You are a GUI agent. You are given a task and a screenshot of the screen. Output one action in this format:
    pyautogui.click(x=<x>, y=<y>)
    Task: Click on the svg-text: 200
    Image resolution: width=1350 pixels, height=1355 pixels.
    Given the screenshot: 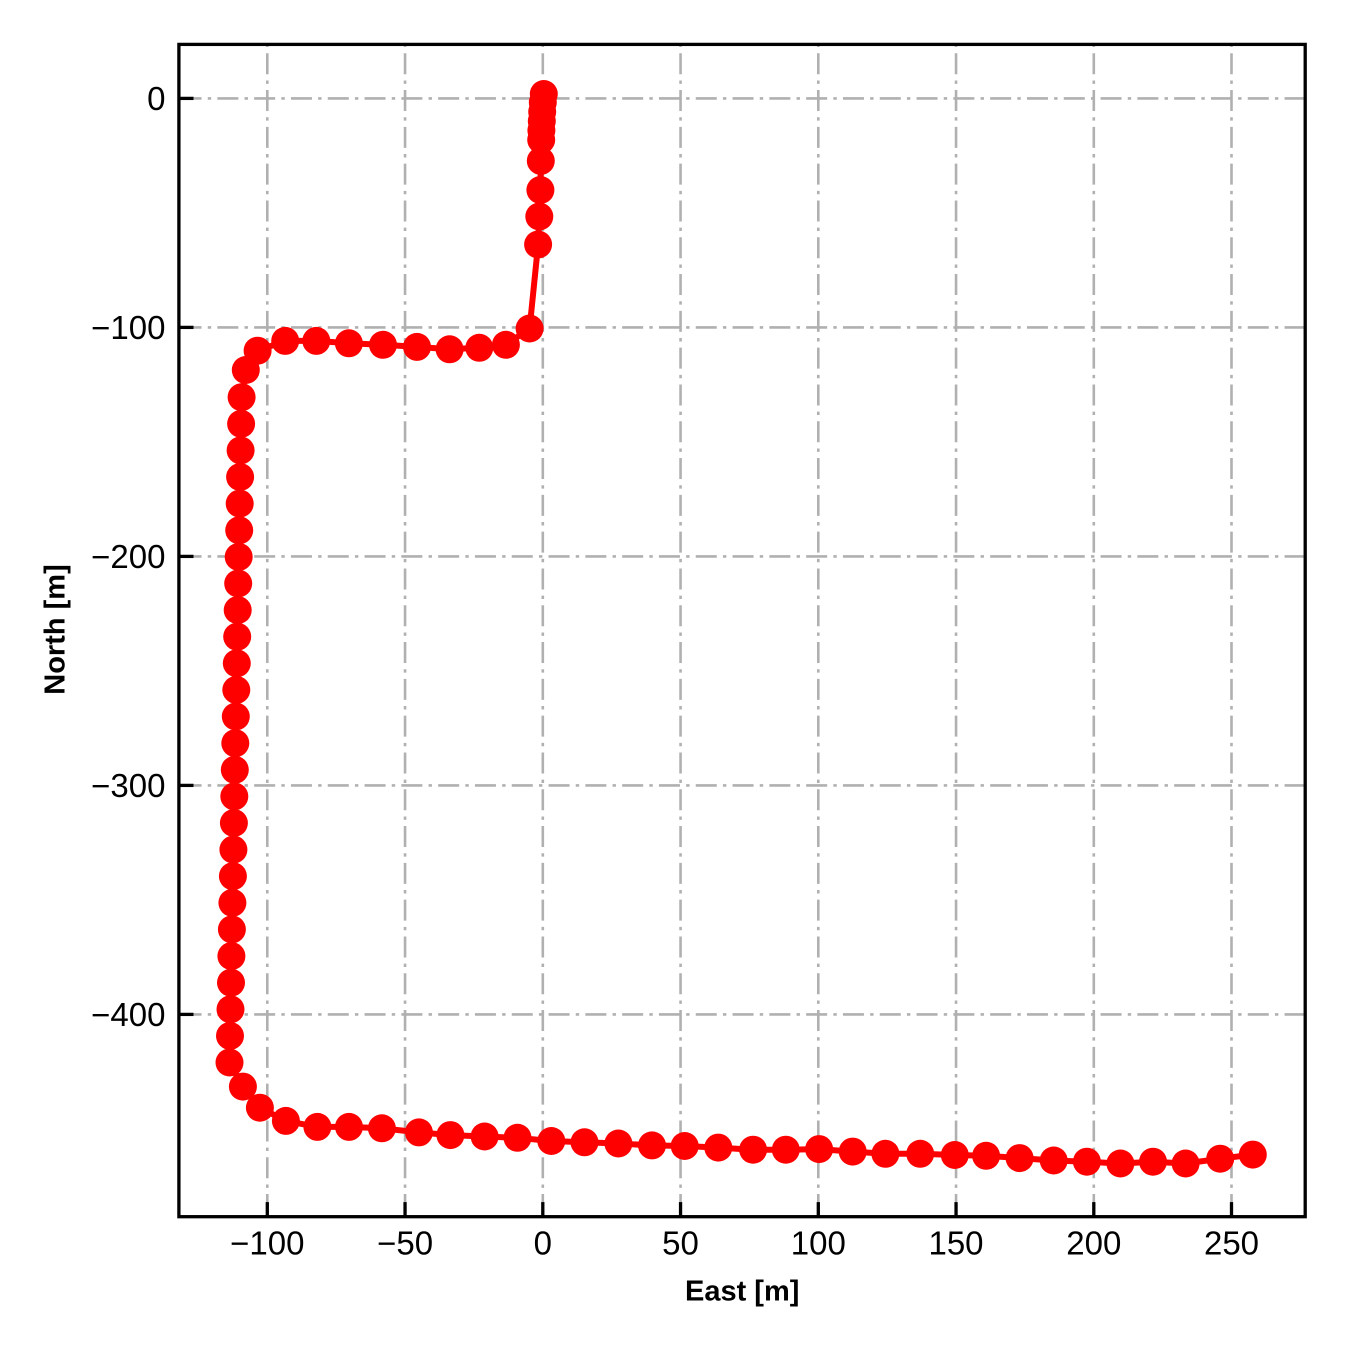 What is the action you would take?
    pyautogui.click(x=1093, y=1242)
    